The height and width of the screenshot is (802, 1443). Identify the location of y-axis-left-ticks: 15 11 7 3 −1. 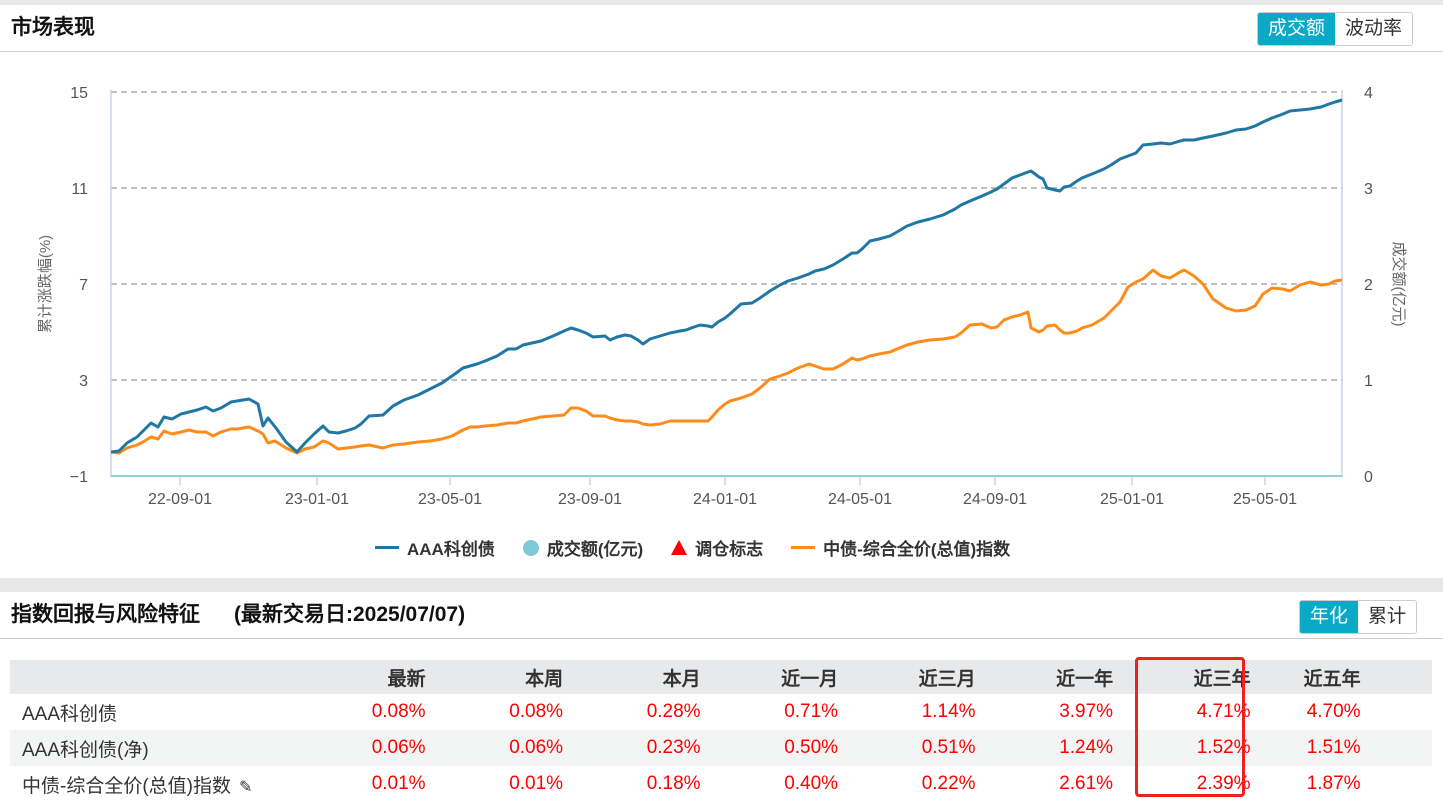
(79, 285).